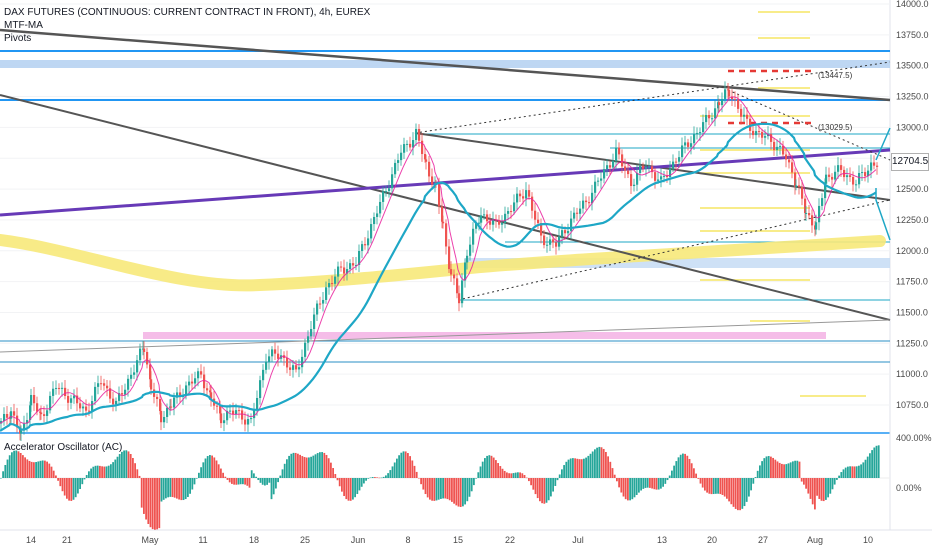  What do you see at coordinates (443, 263) in the screenshot?
I see `slow-moving-average` at bounding box center [443, 263].